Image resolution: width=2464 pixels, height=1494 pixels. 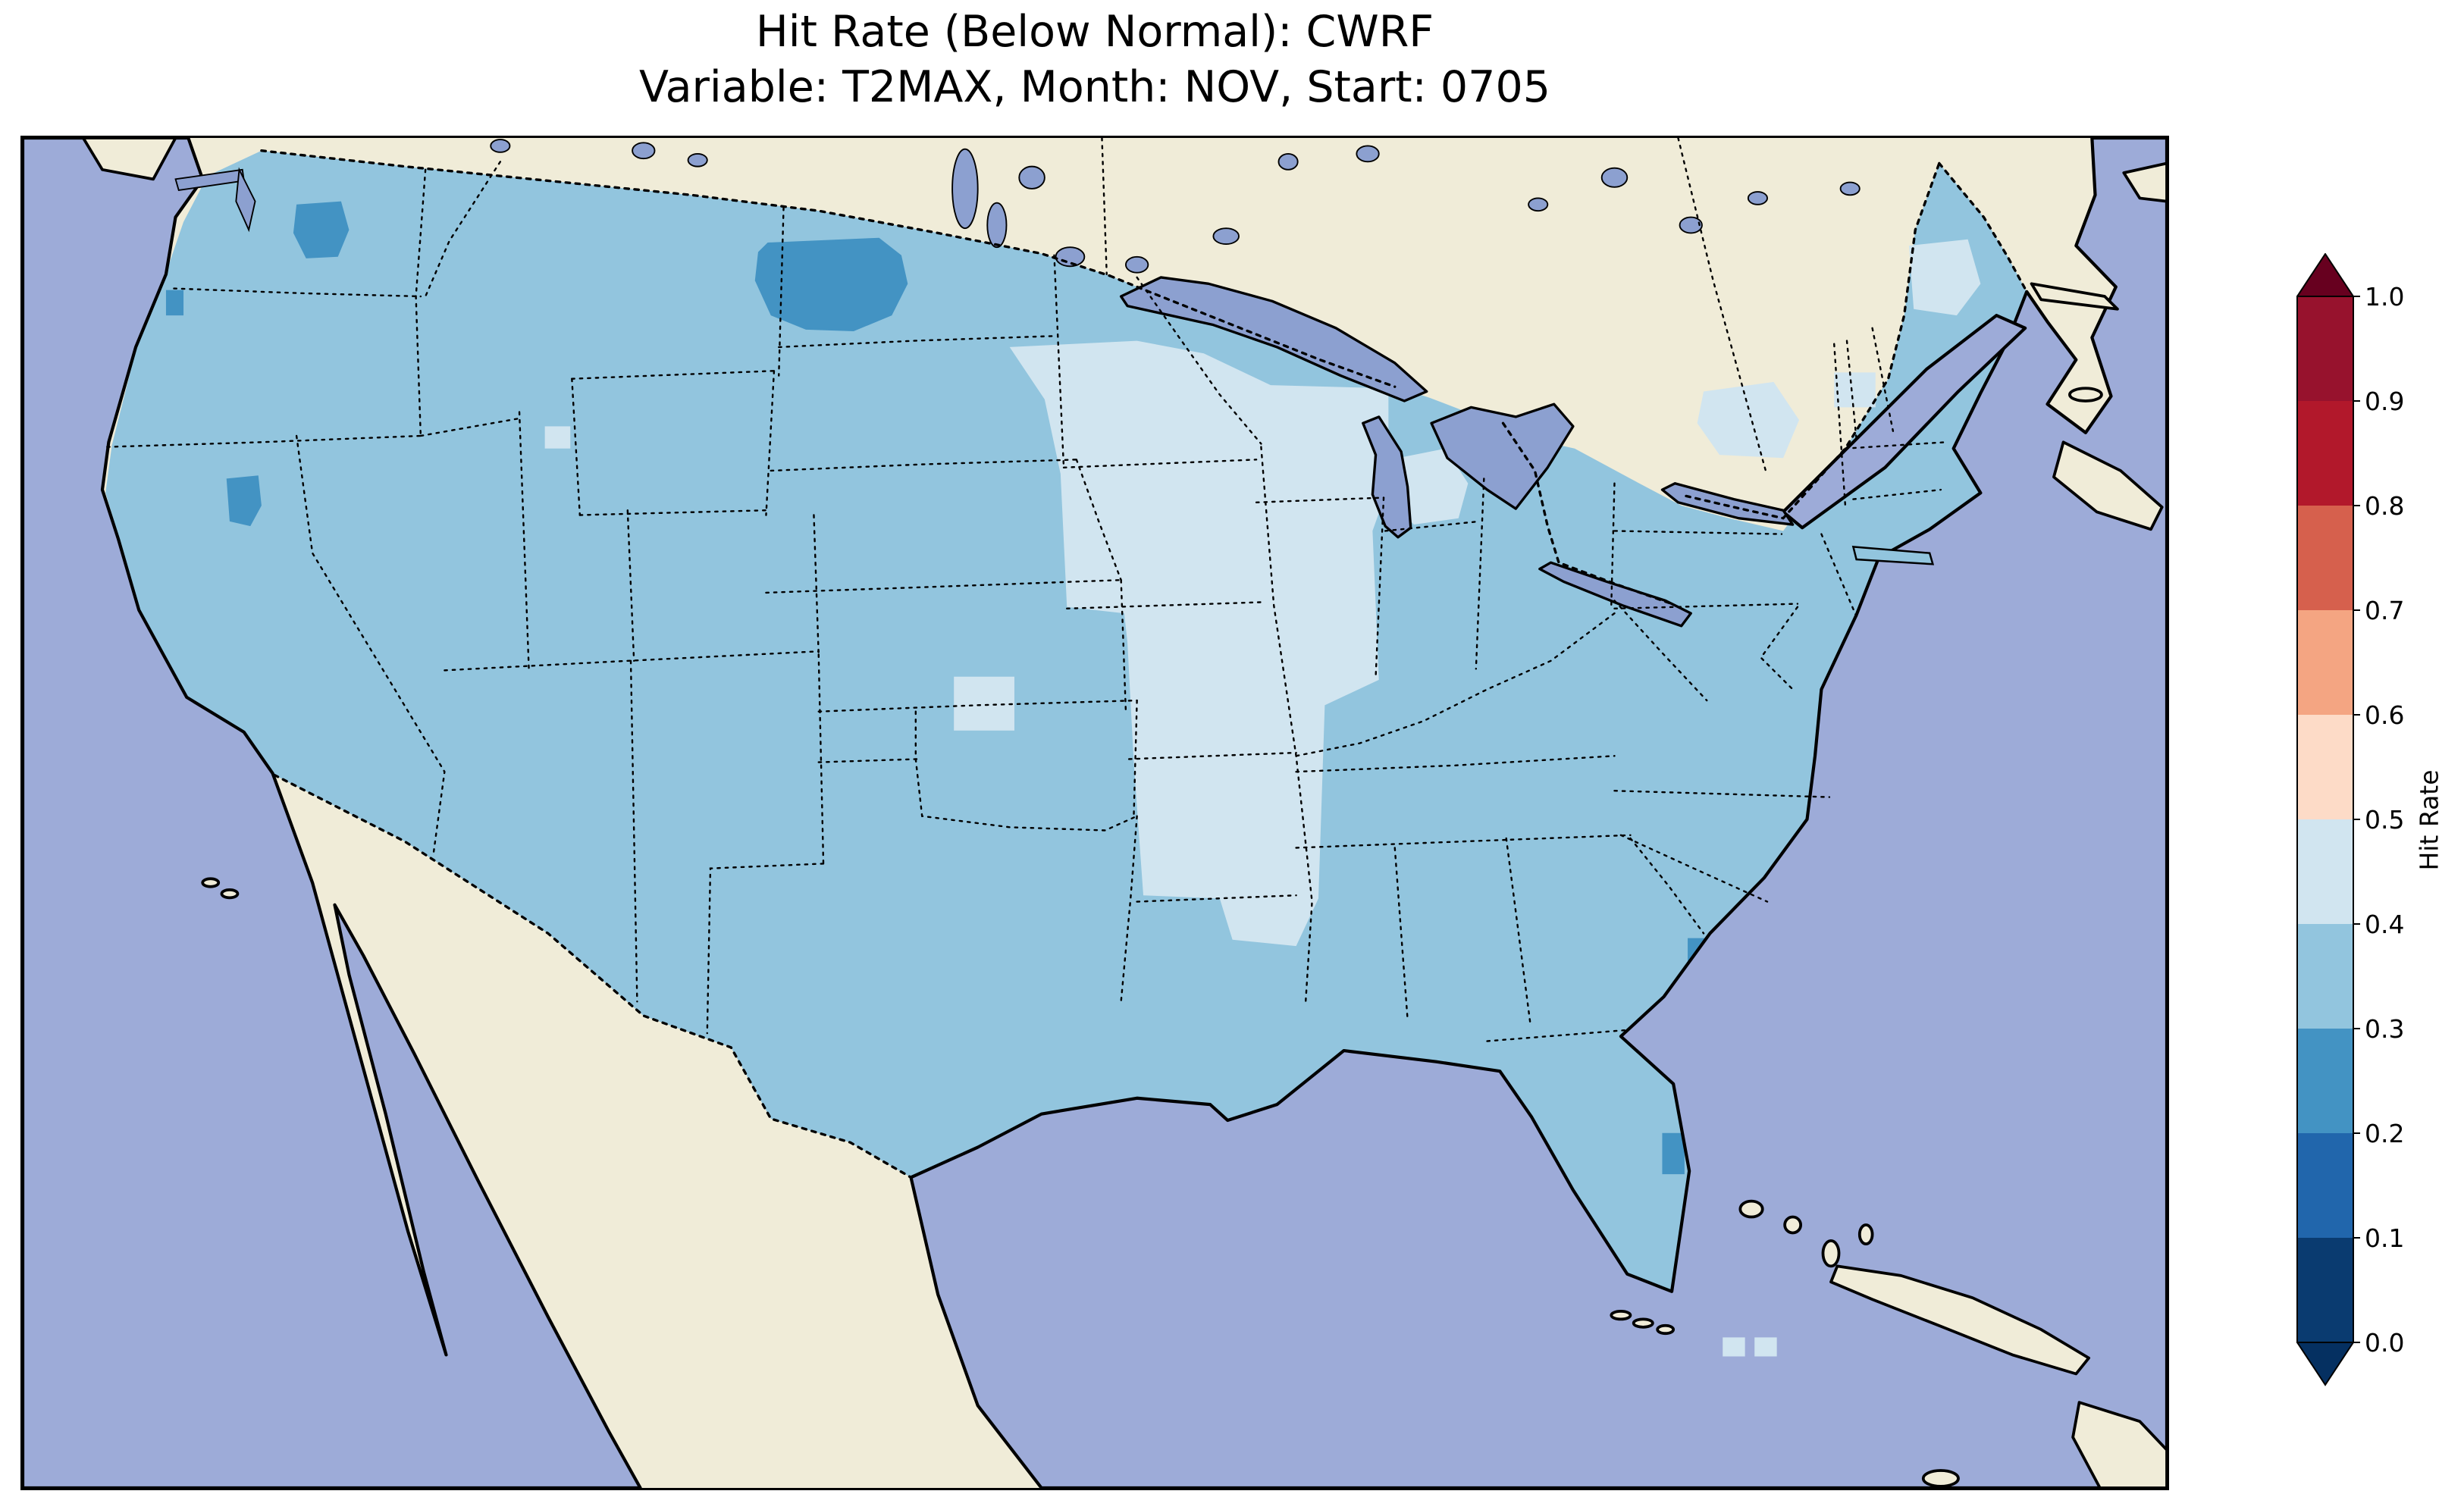 What do you see at coordinates (557, 437) in the screenshot?
I see `great-salt-lake-light-patch` at bounding box center [557, 437].